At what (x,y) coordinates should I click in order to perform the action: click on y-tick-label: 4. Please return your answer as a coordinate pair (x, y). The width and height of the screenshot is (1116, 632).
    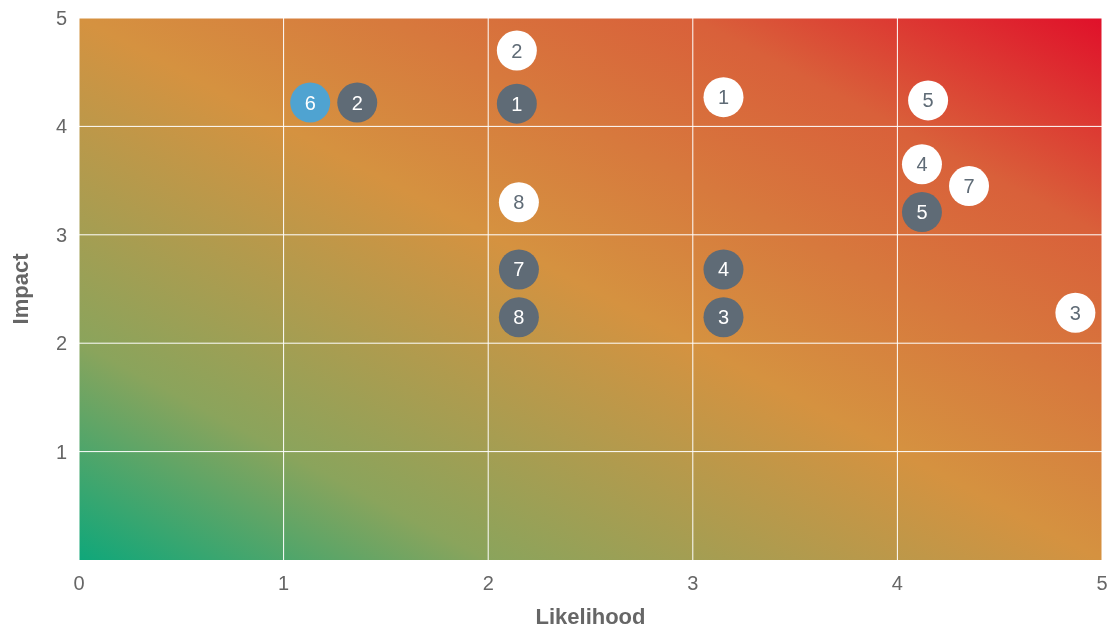
    Looking at the image, I should click on (61, 126).